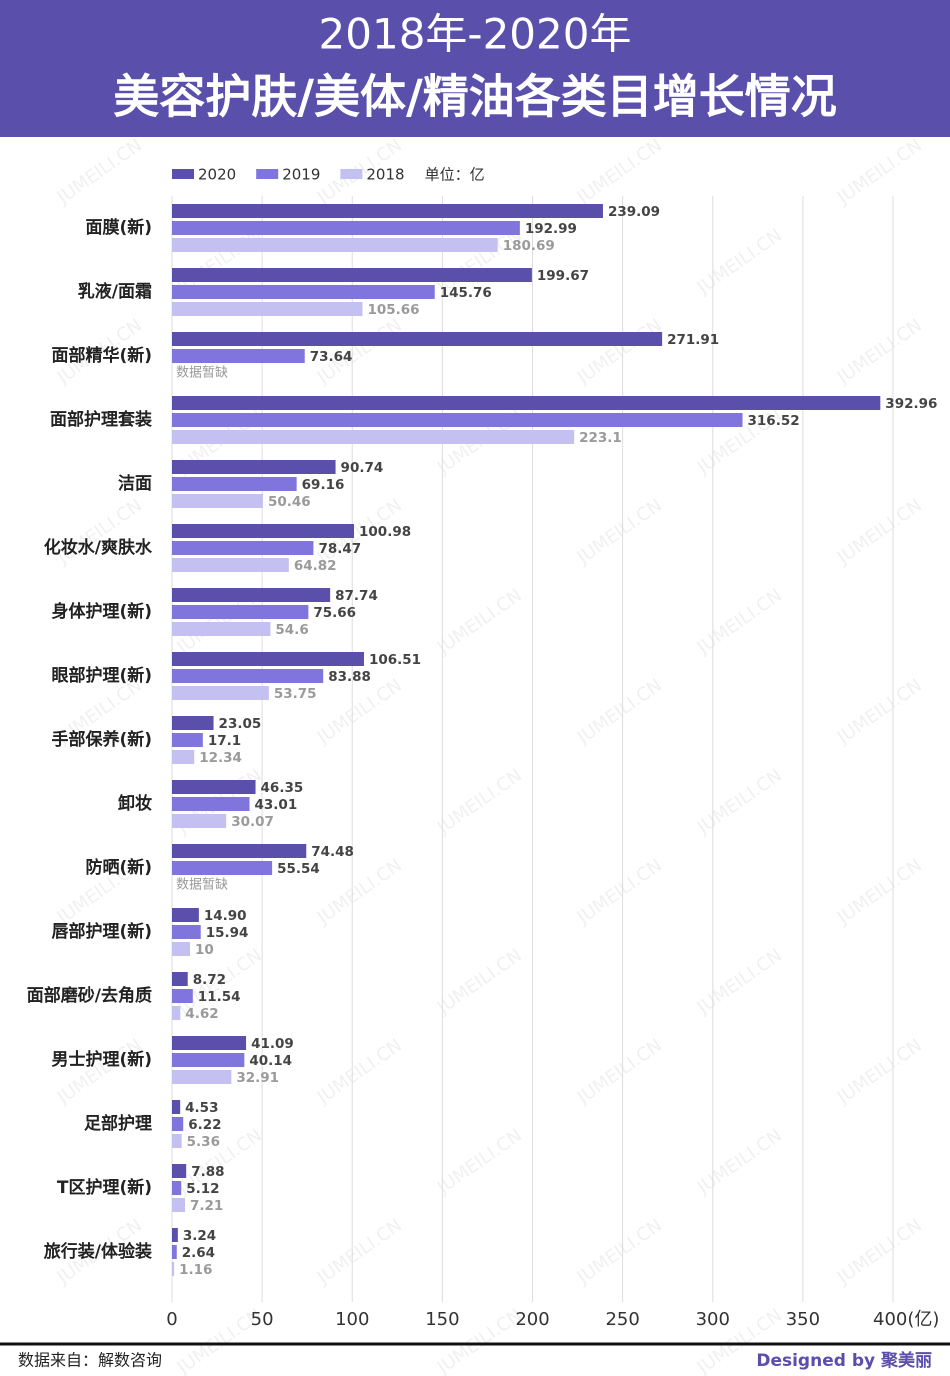 This screenshot has width=950, height=1376. I want to click on value-label: 46.35, so click(282, 788).